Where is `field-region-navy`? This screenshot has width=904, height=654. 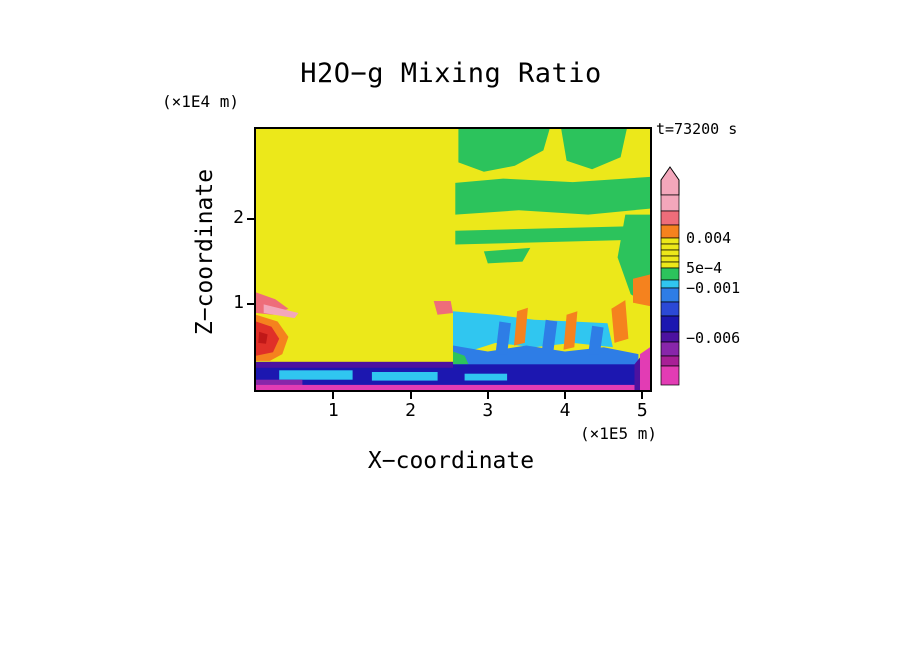 field-region-navy is located at coordinates (453, 375).